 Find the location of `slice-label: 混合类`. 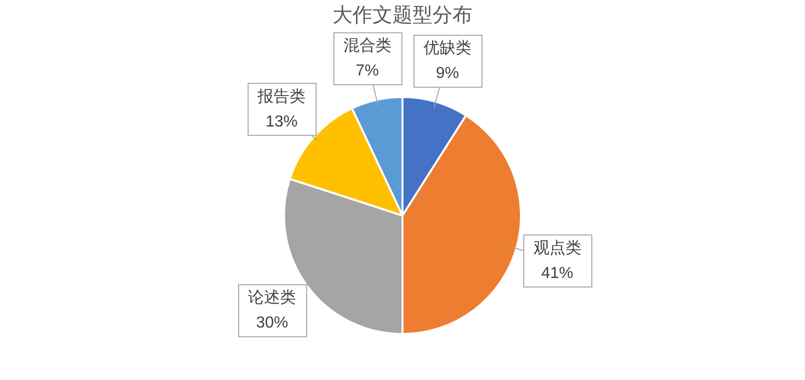

slice-label: 混合类 is located at coordinates (367, 45).